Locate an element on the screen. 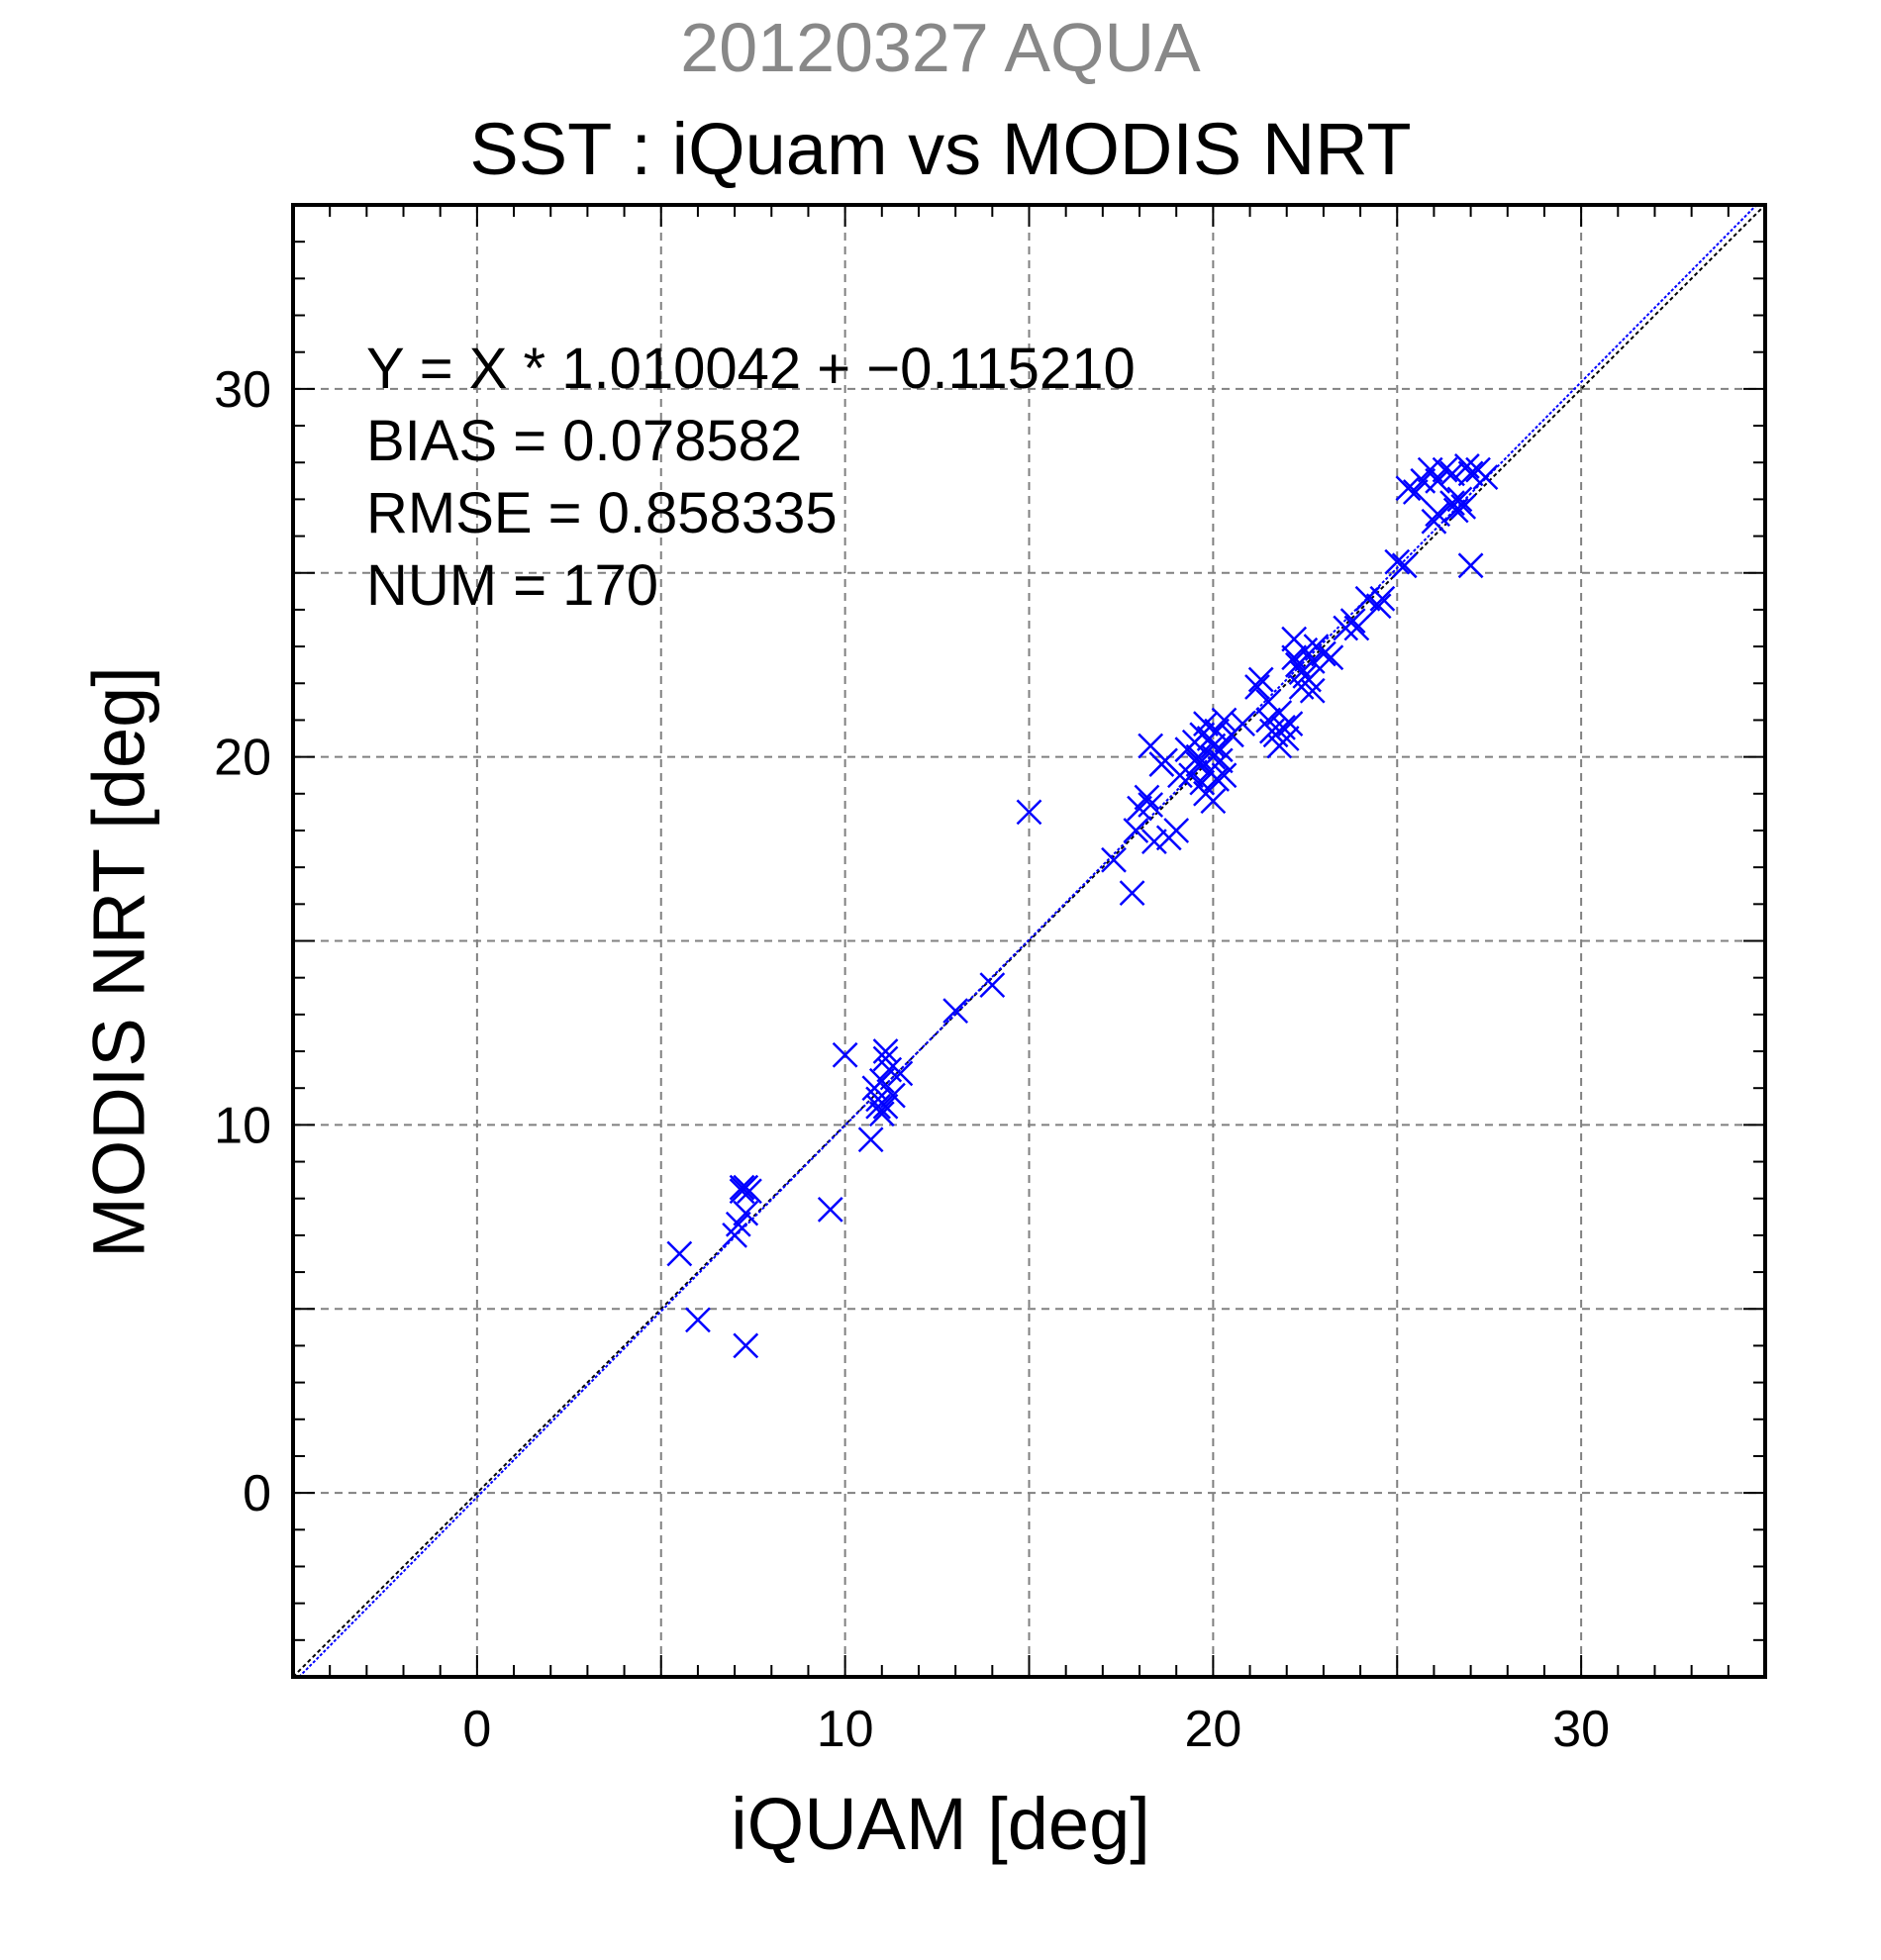  chart-supertitle: 20120327 AQUA is located at coordinates (941, 47).